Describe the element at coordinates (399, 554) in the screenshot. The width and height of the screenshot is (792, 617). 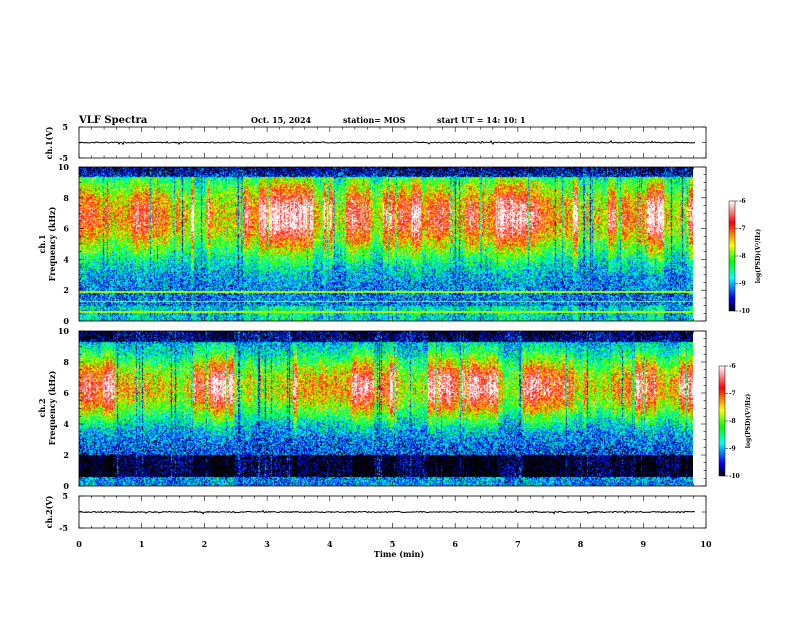
I see `x-axis-label: Time (min)` at that location.